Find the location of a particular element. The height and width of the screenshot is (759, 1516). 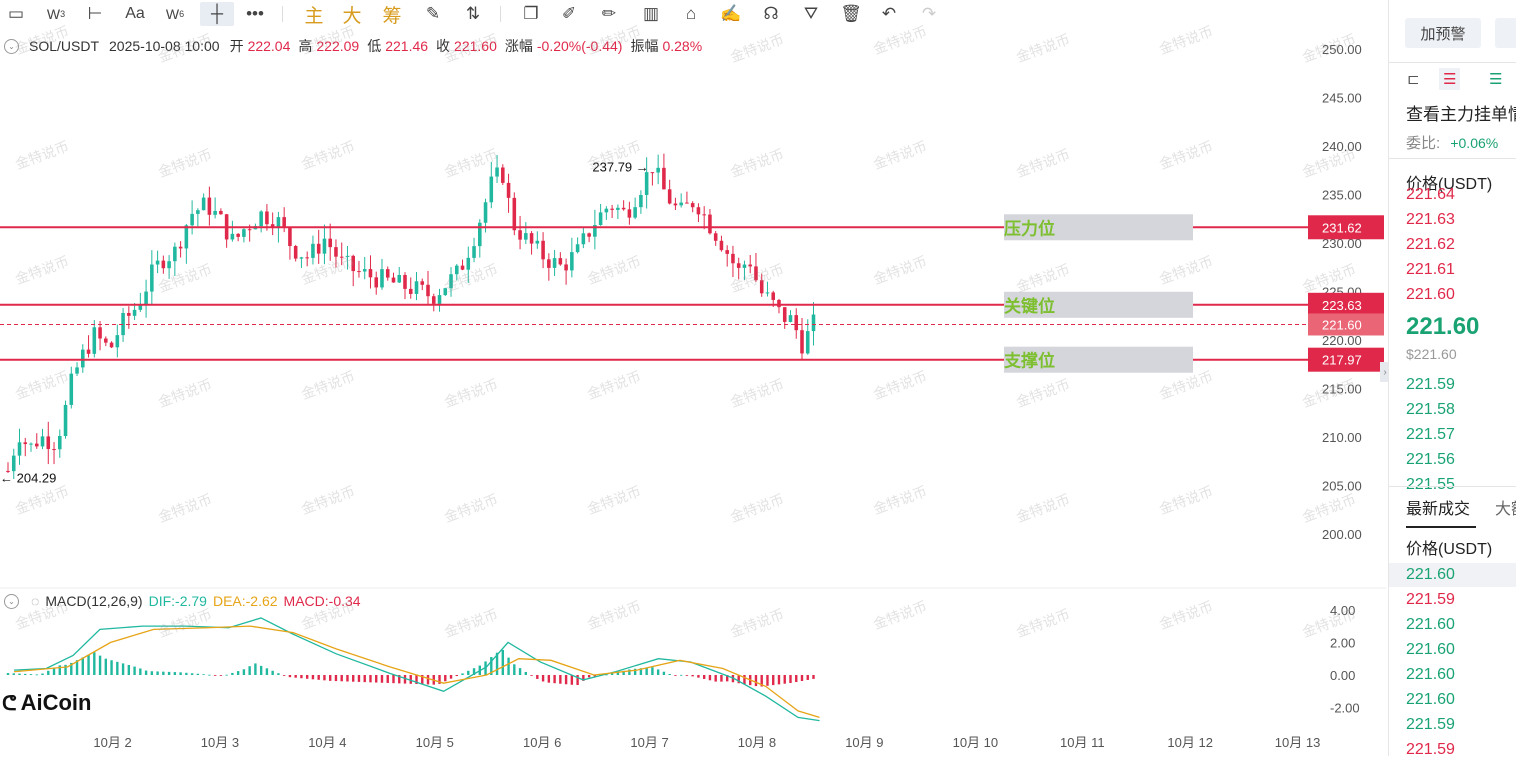

ask-row: 221.63 is located at coordinates (1430, 219).